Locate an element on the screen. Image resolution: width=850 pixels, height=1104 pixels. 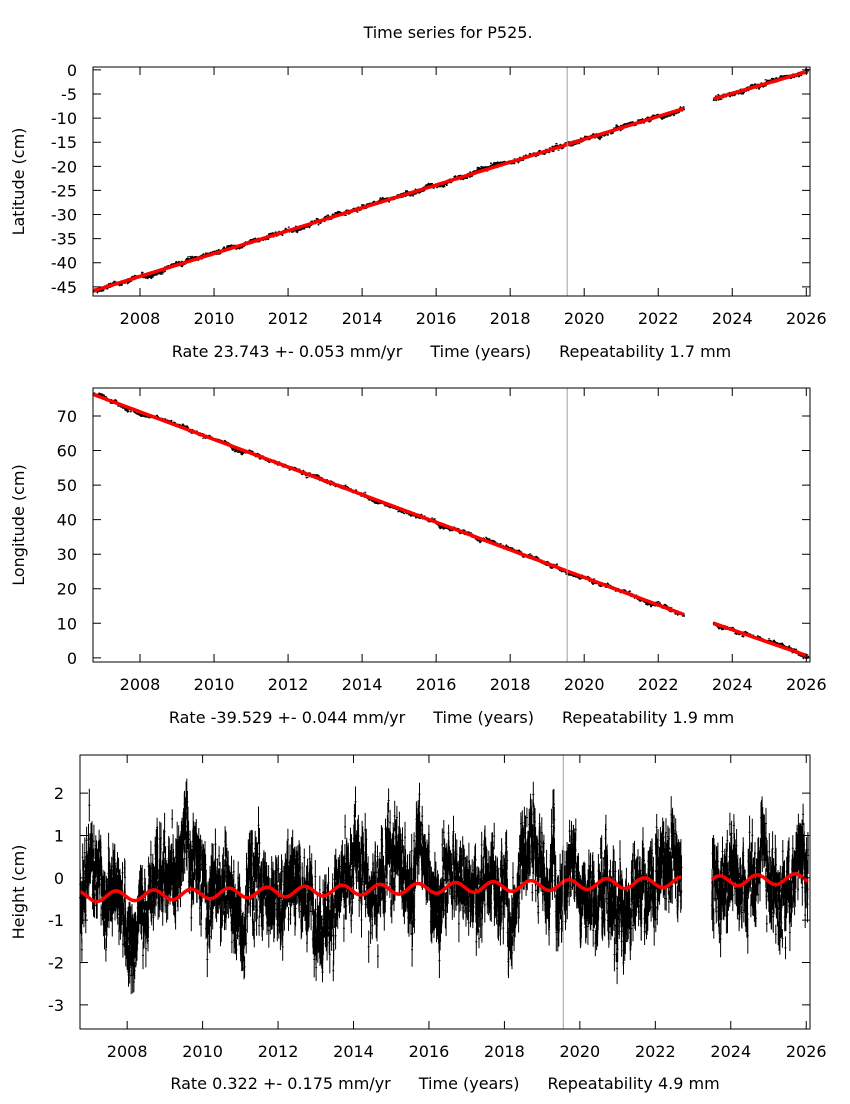
y-tick-label: 2 is located at coordinates (59, 793).